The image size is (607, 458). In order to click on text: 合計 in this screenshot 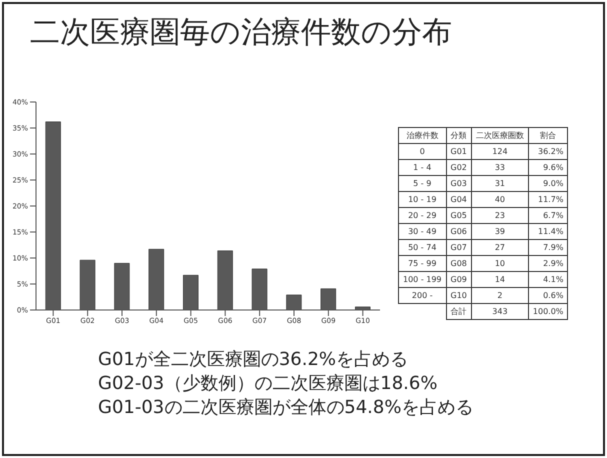, I will do `click(459, 312)`.